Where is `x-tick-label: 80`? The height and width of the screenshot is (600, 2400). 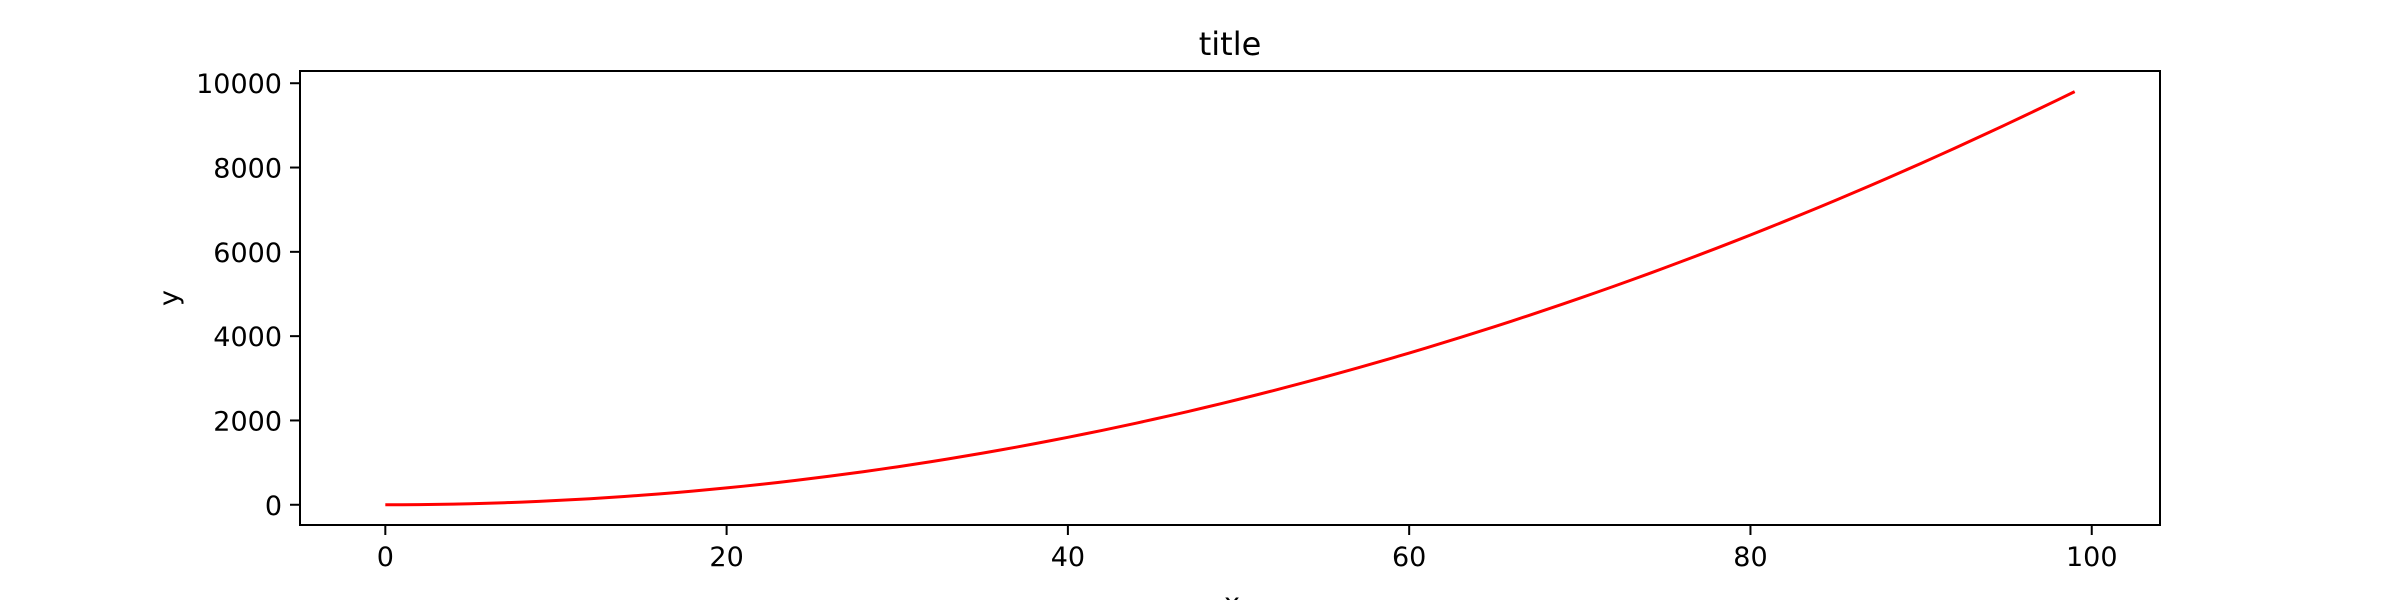 x-tick-label: 80 is located at coordinates (1750, 557).